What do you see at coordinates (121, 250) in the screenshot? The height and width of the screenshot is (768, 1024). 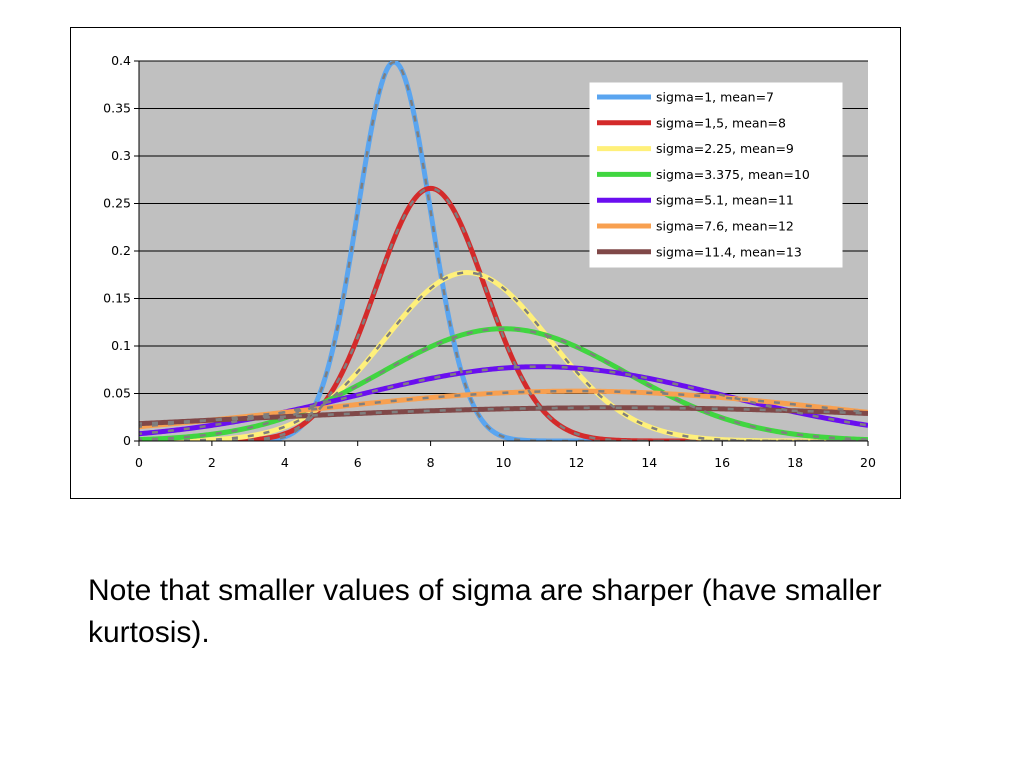 I see `y-tick-label: 0.2` at bounding box center [121, 250].